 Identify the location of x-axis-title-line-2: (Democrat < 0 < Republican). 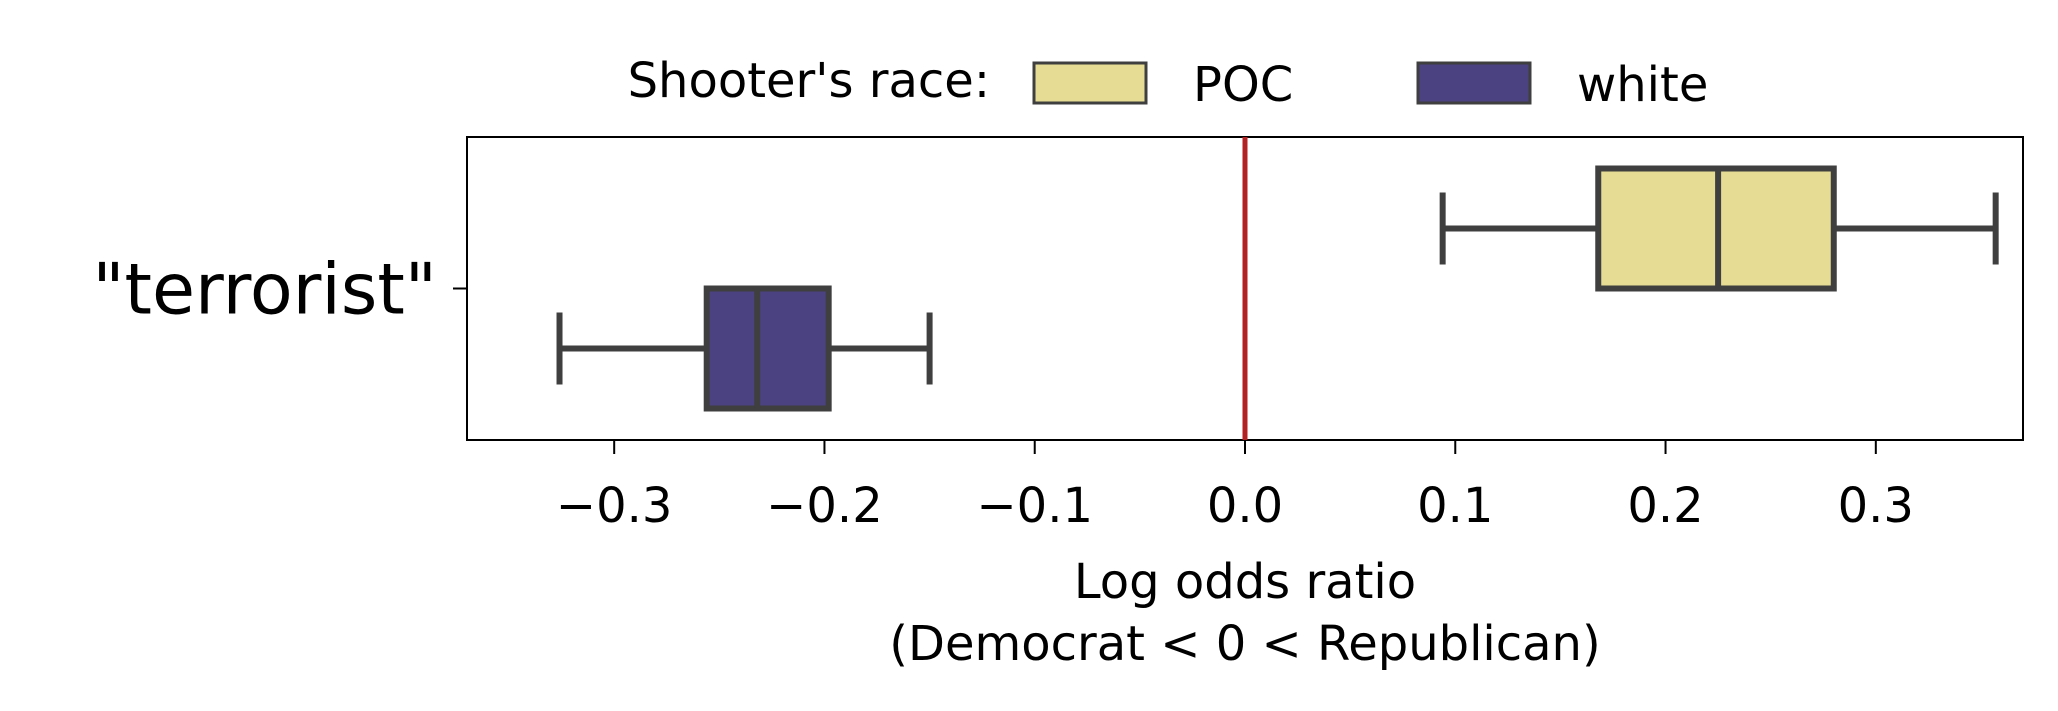
(1244, 644).